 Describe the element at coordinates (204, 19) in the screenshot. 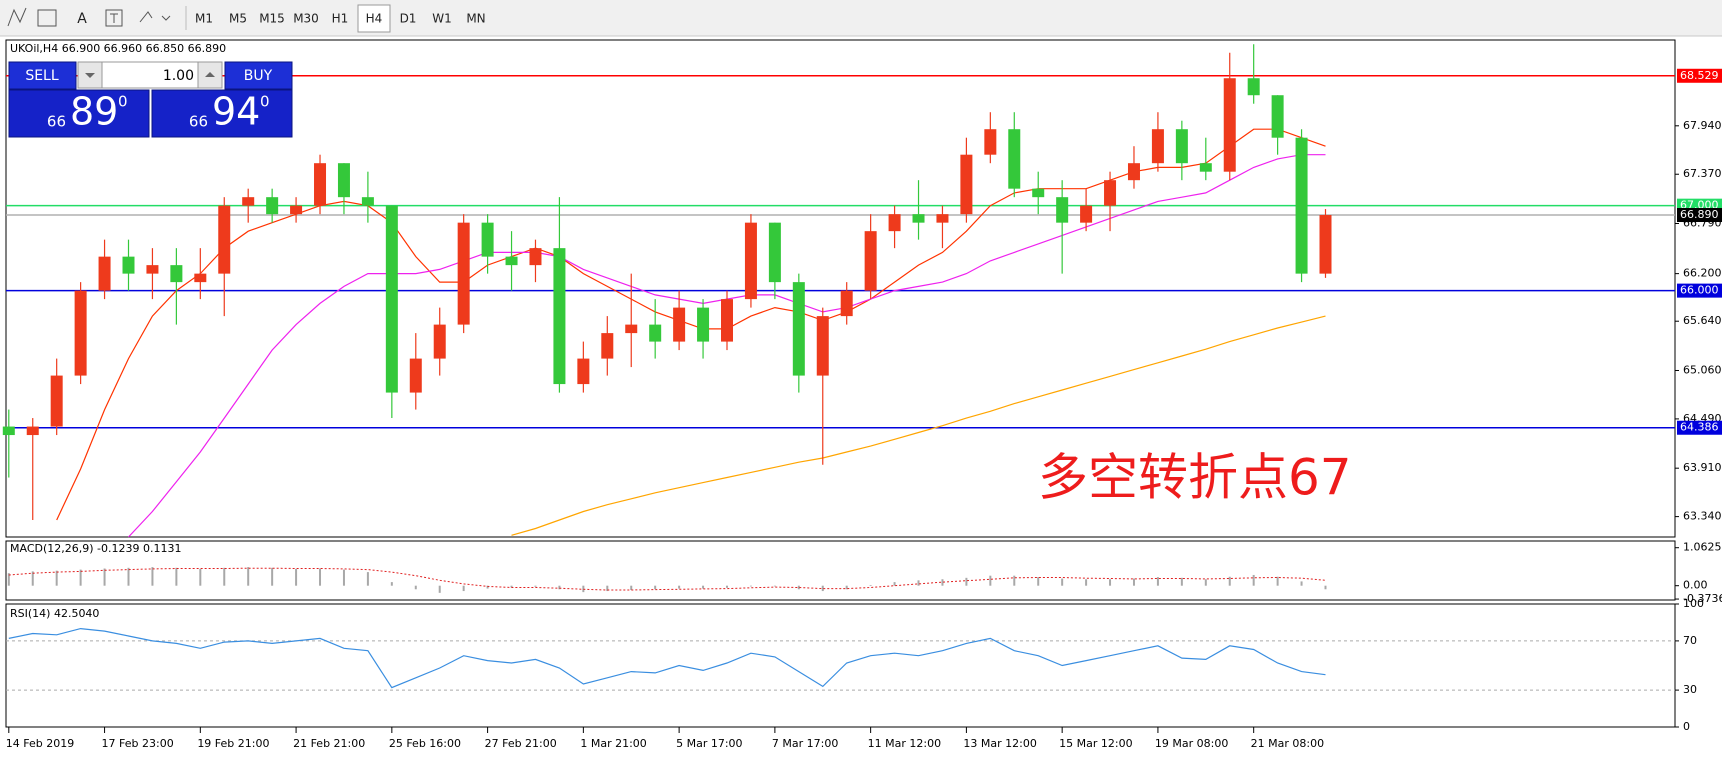

I see `timeframe-button: M1` at that location.